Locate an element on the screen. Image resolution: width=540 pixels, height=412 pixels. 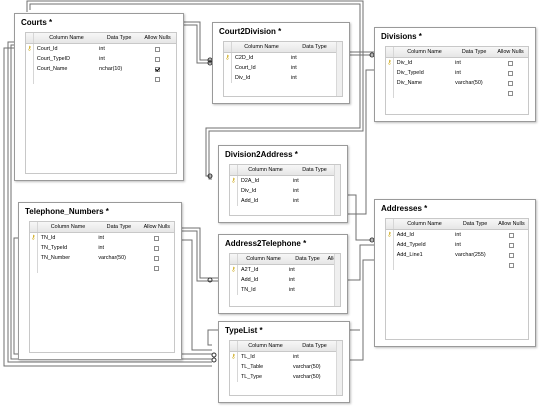
table-row: TL_Table varchar(50) is located at coordinates (286, 367).